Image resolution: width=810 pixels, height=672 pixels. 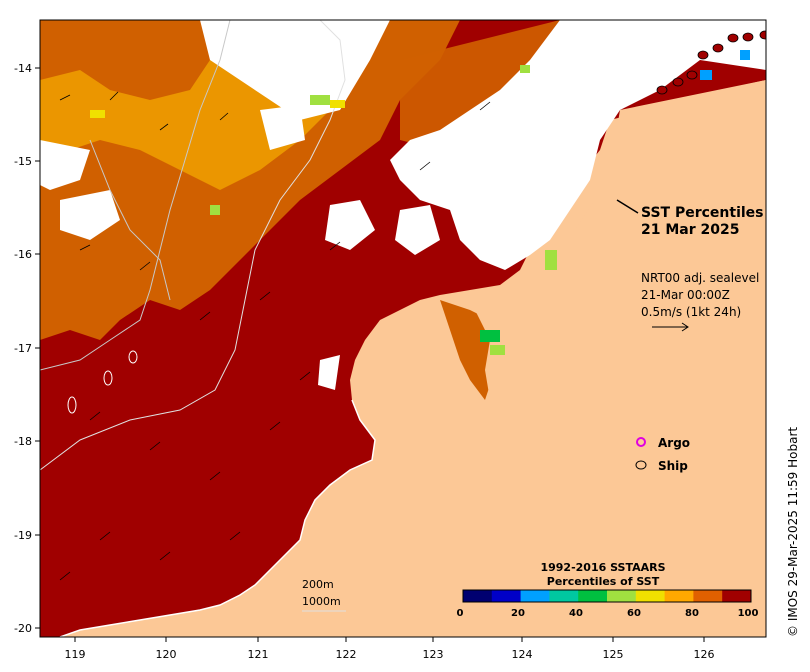 I want to click on coastline, so click(x=217, y=518).